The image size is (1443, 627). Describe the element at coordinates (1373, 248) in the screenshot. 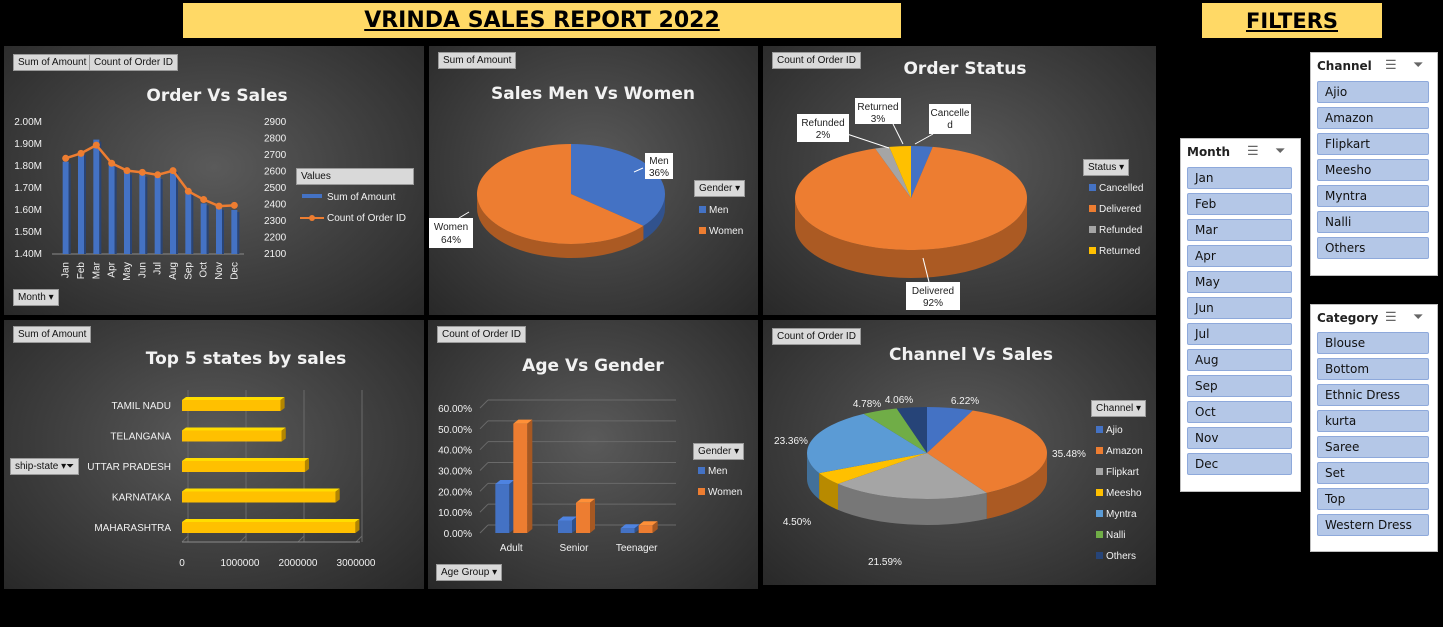

I see `slicer-item-others: Others` at that location.